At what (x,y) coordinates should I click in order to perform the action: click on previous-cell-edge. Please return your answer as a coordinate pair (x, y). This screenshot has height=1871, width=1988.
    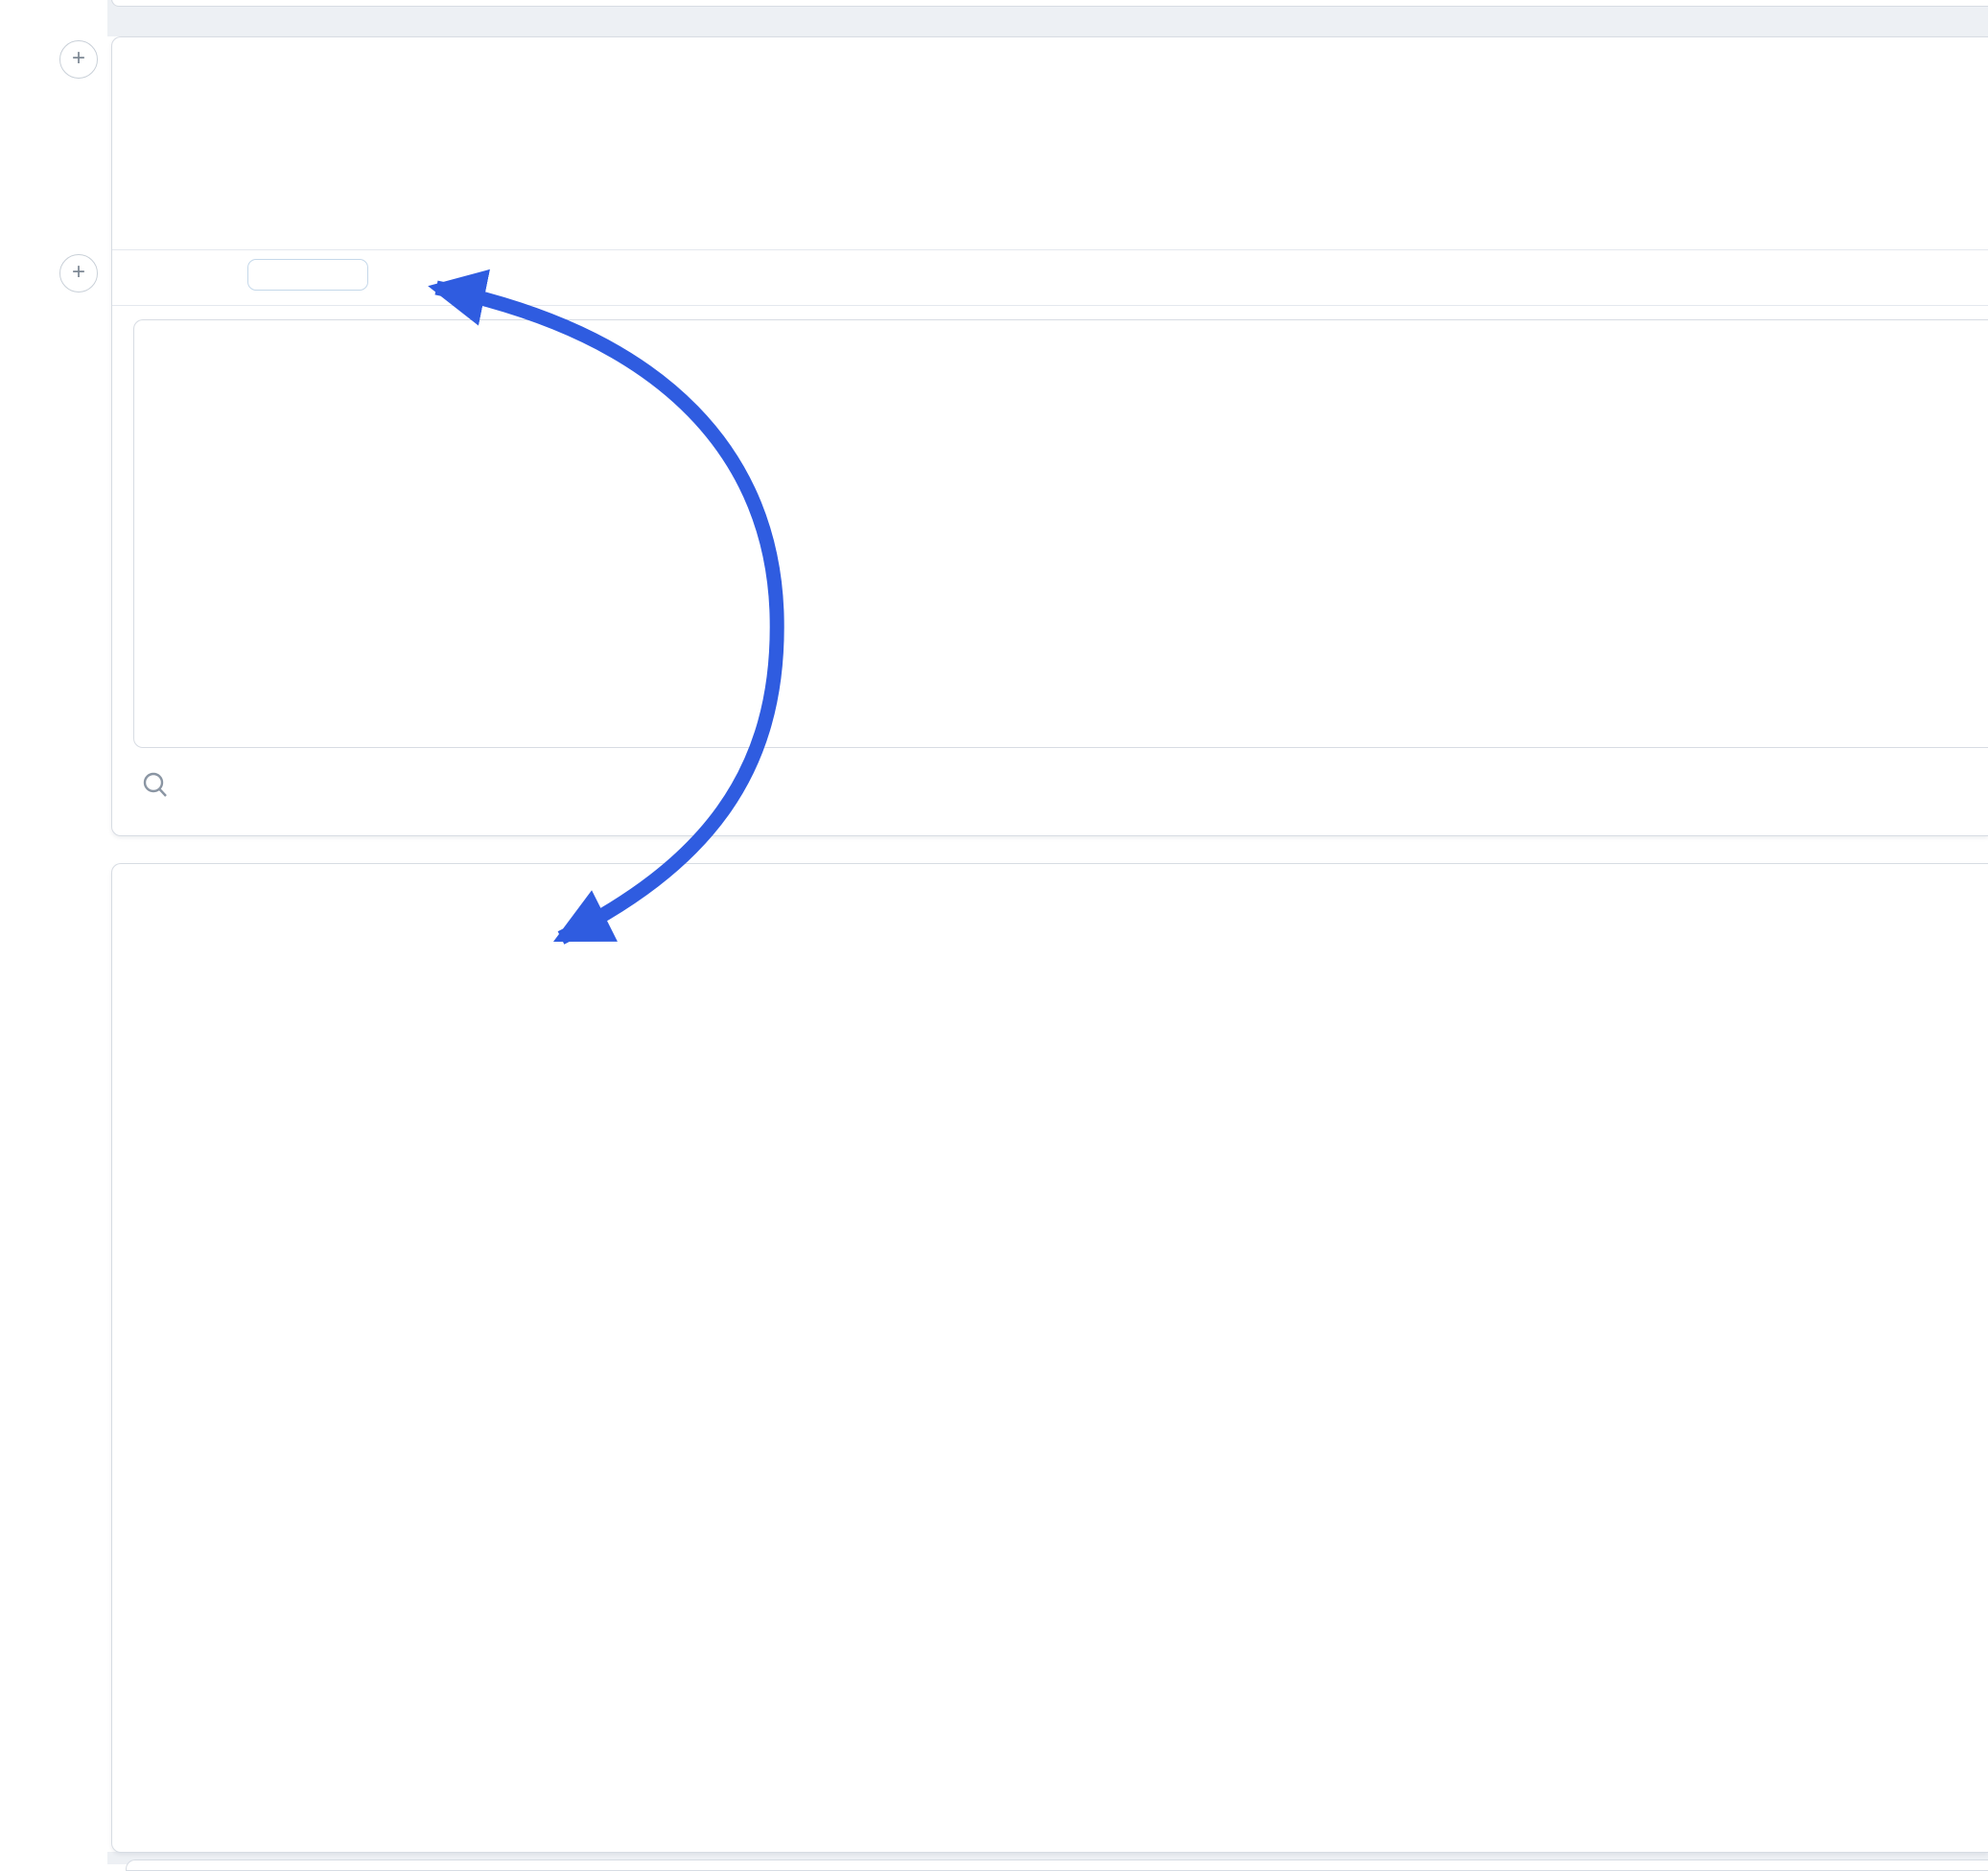
    Looking at the image, I should click on (1049, 3).